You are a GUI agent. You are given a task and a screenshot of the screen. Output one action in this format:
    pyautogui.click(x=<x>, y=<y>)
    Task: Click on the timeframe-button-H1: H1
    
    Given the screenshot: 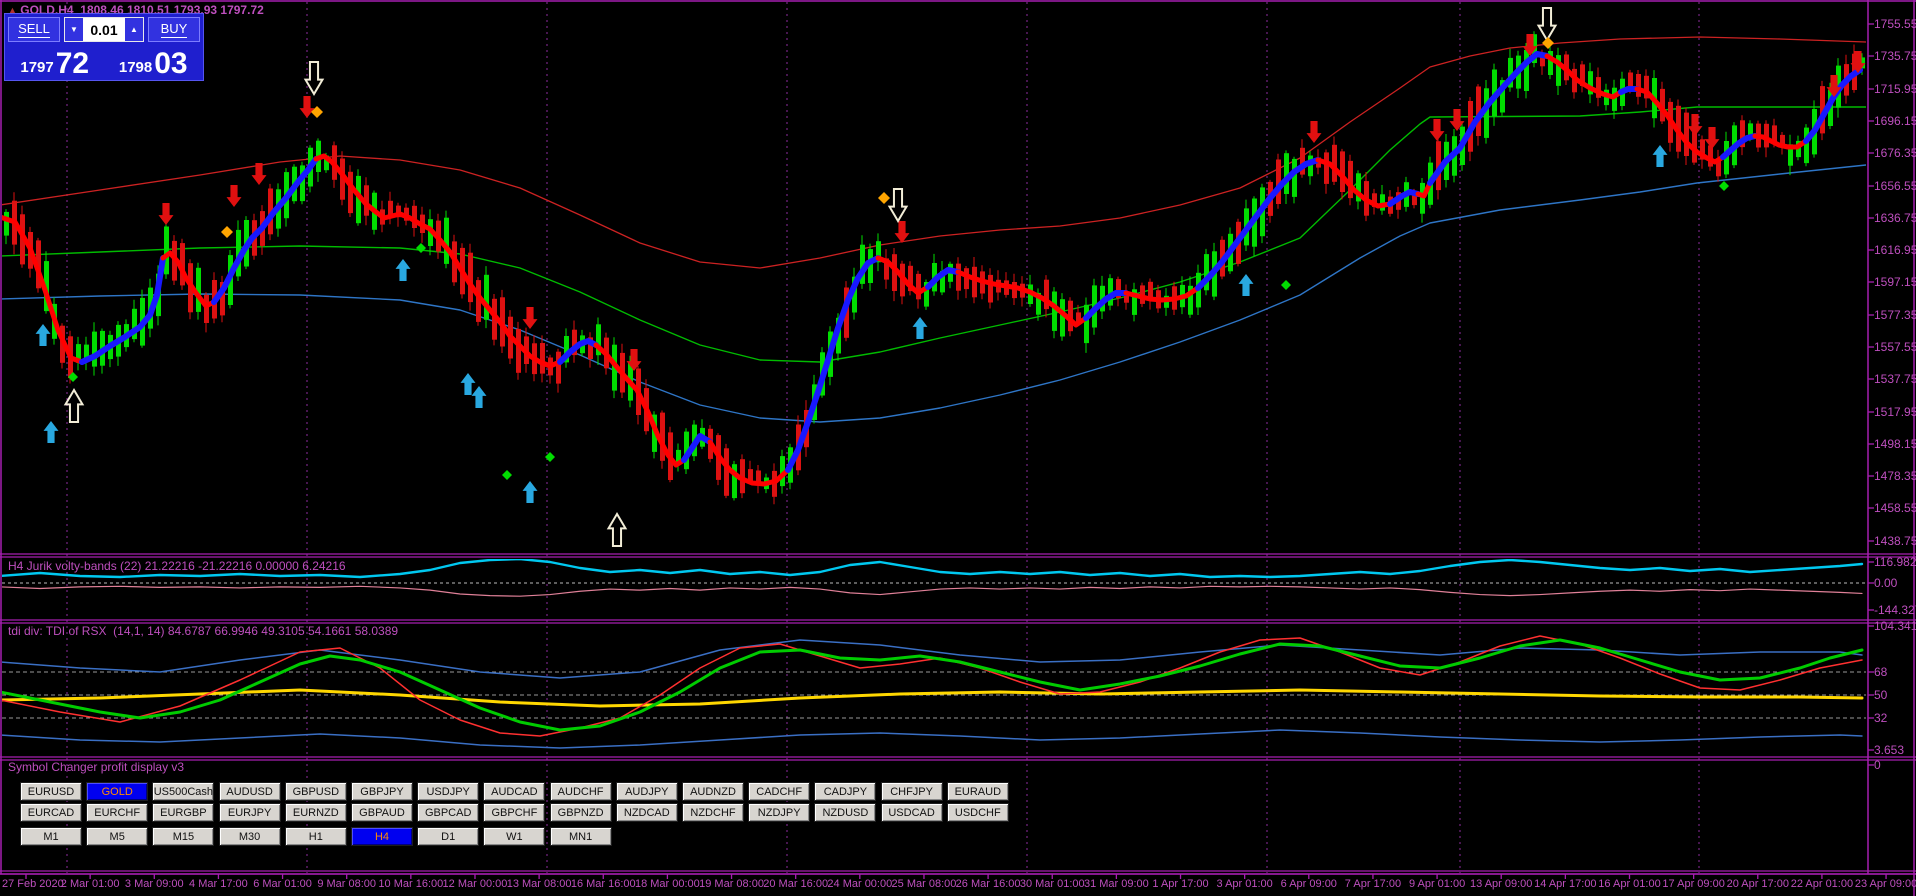 What is the action you would take?
    pyautogui.click(x=315, y=836)
    